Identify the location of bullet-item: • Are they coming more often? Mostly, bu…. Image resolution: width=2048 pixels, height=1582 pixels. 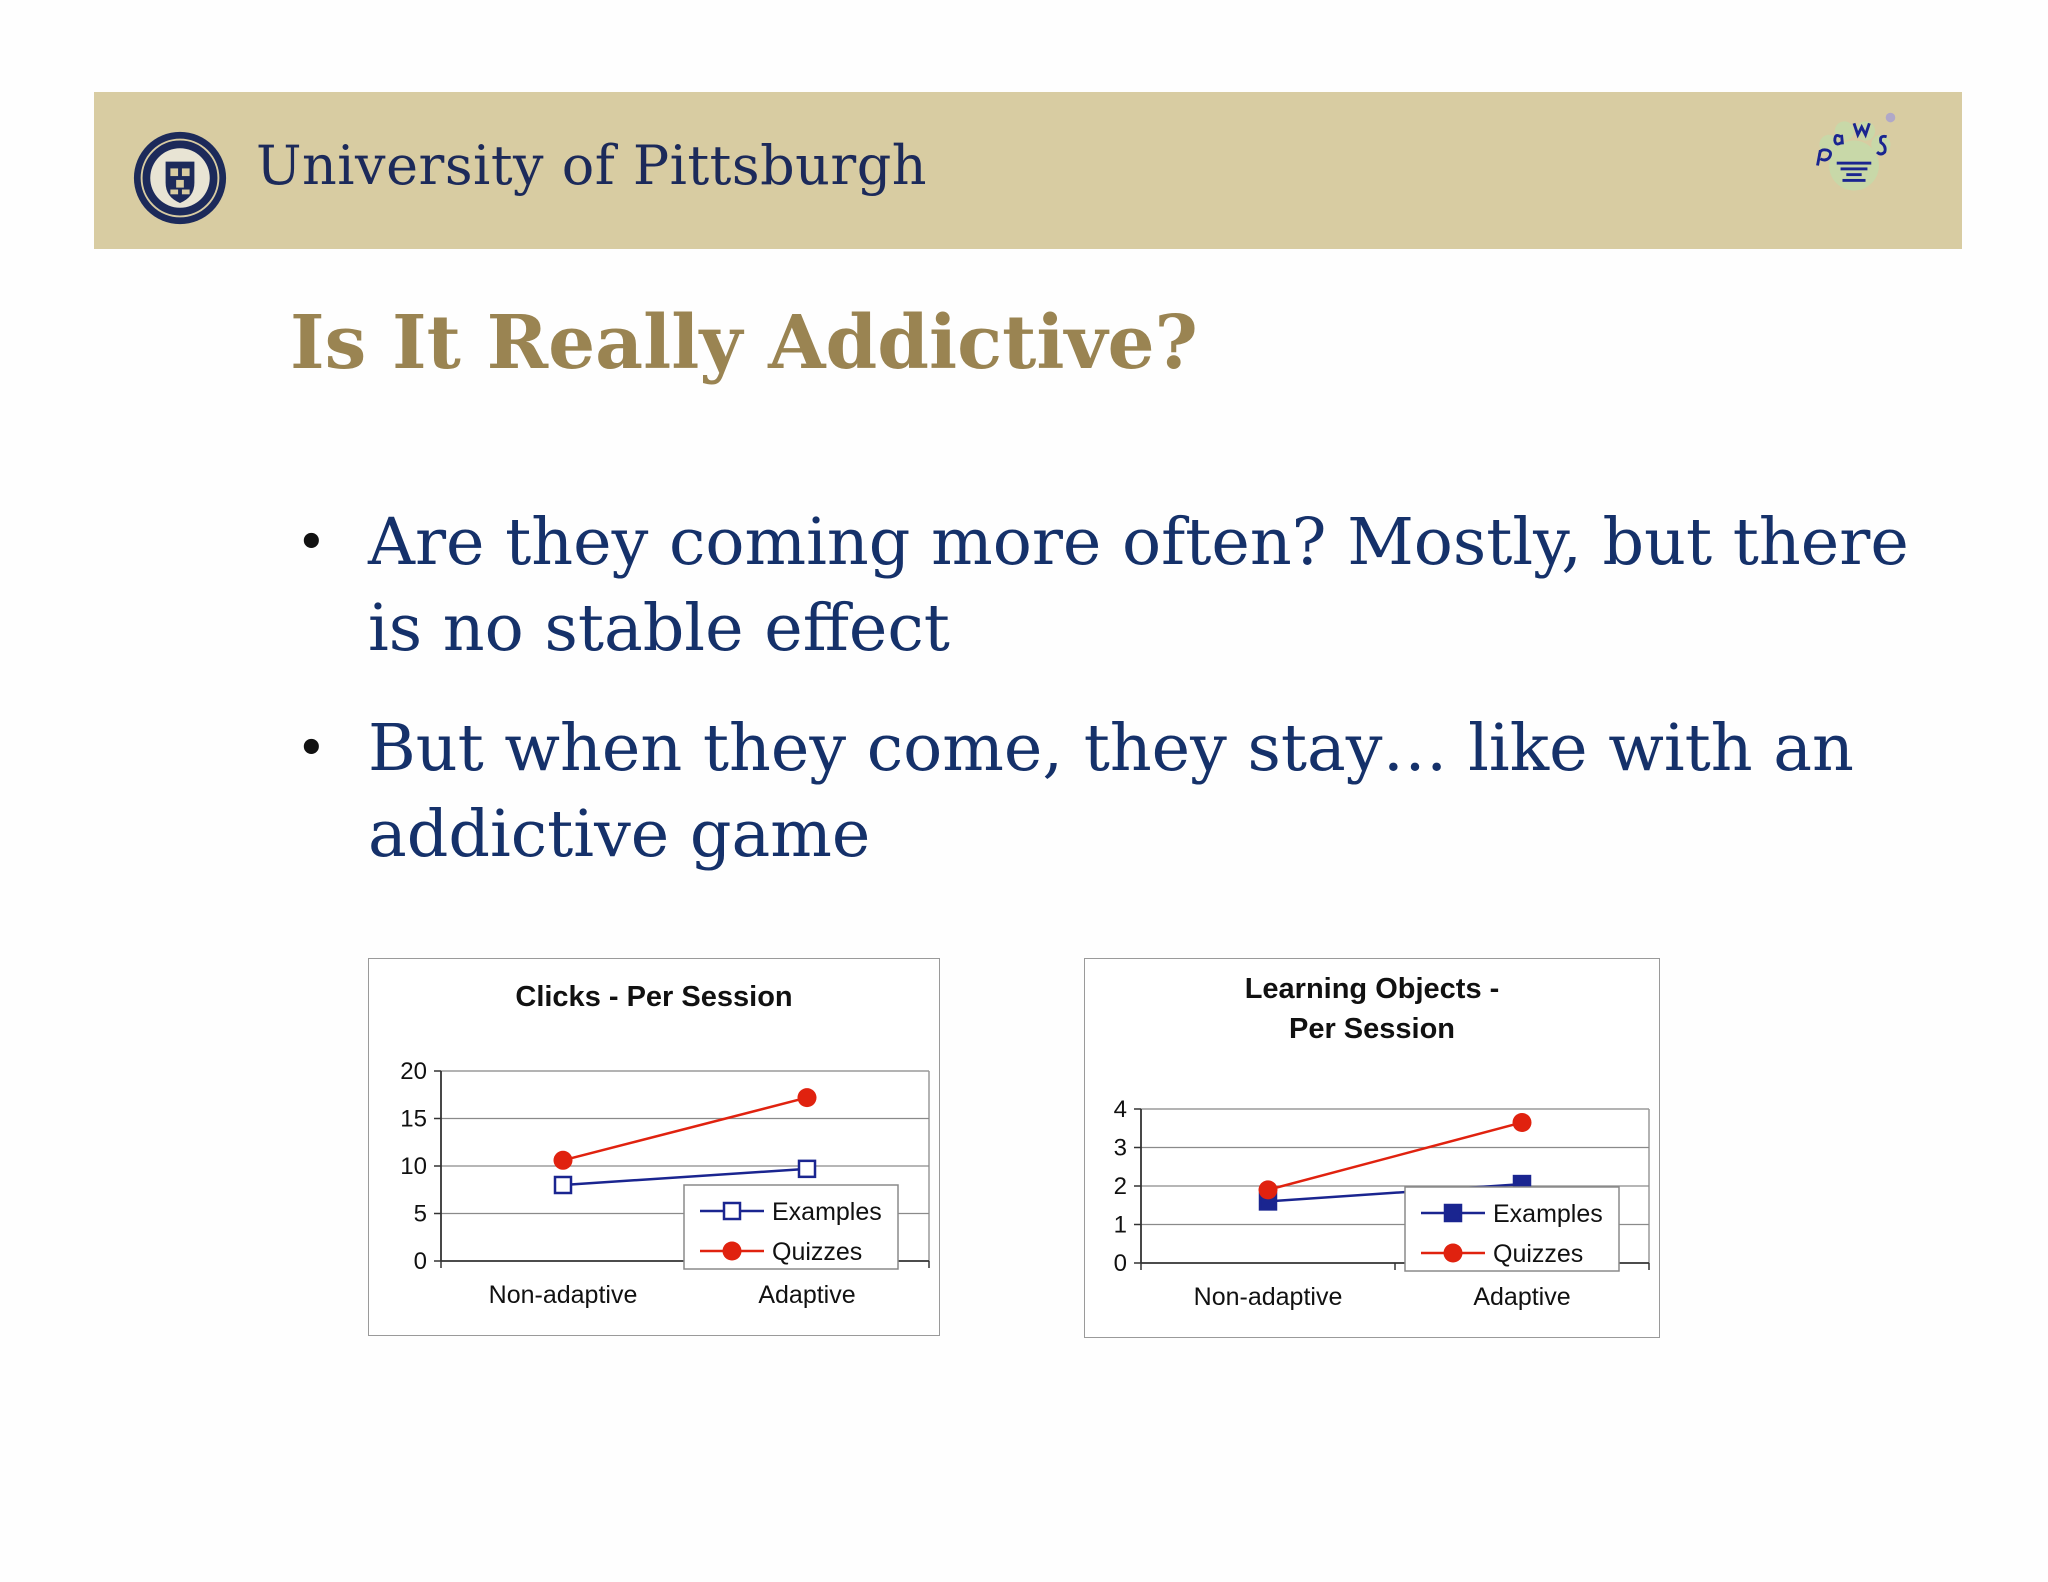
(1100, 586).